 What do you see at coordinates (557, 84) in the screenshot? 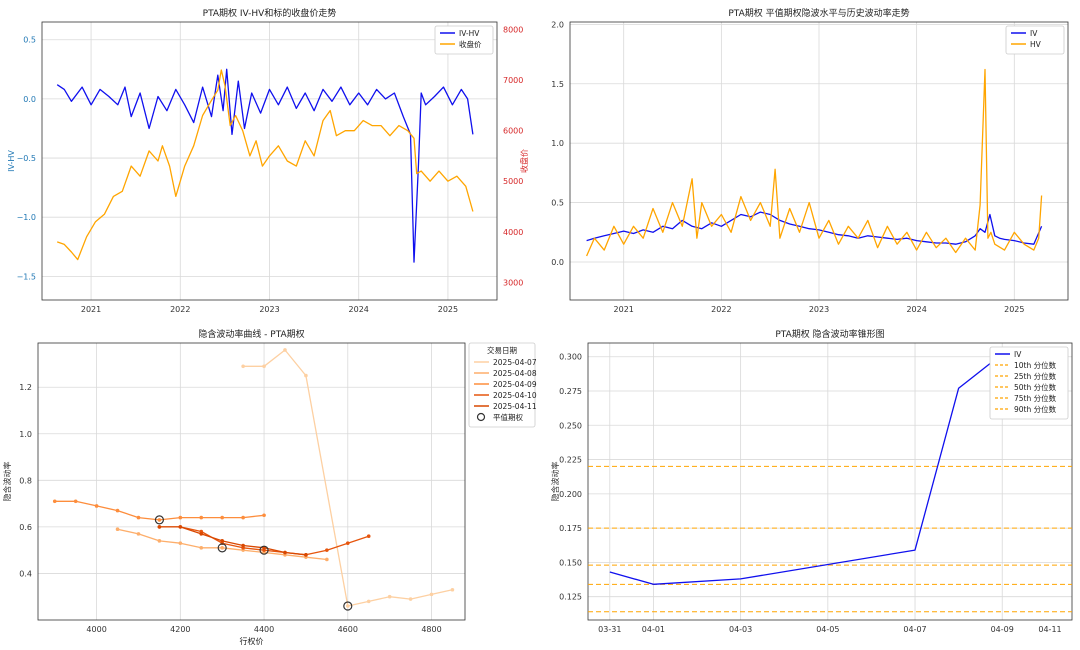
I see `y-tick-label: 1.5` at bounding box center [557, 84].